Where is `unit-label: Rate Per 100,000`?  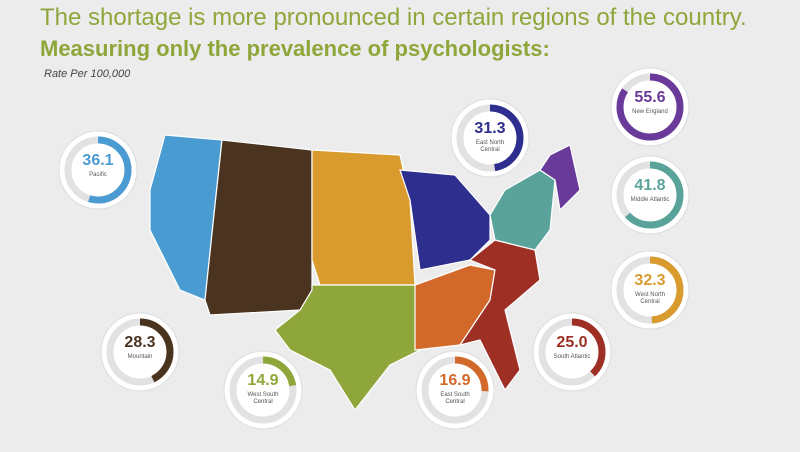
unit-label: Rate Per 100,000 is located at coordinates (87, 74).